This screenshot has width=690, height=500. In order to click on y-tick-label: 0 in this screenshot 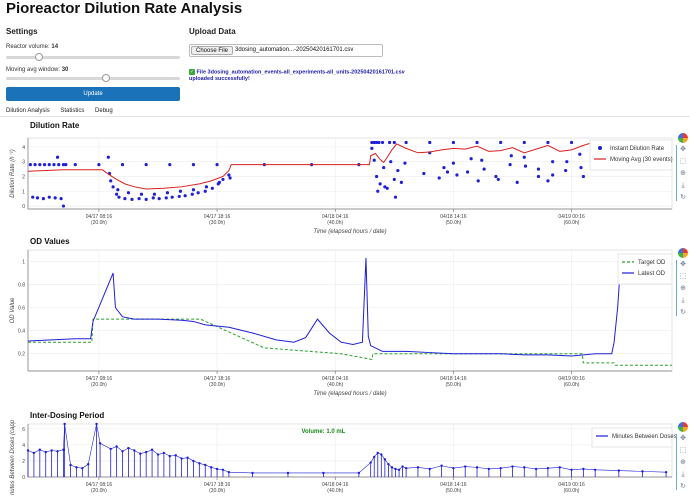, I will do `click(23, 207)`.